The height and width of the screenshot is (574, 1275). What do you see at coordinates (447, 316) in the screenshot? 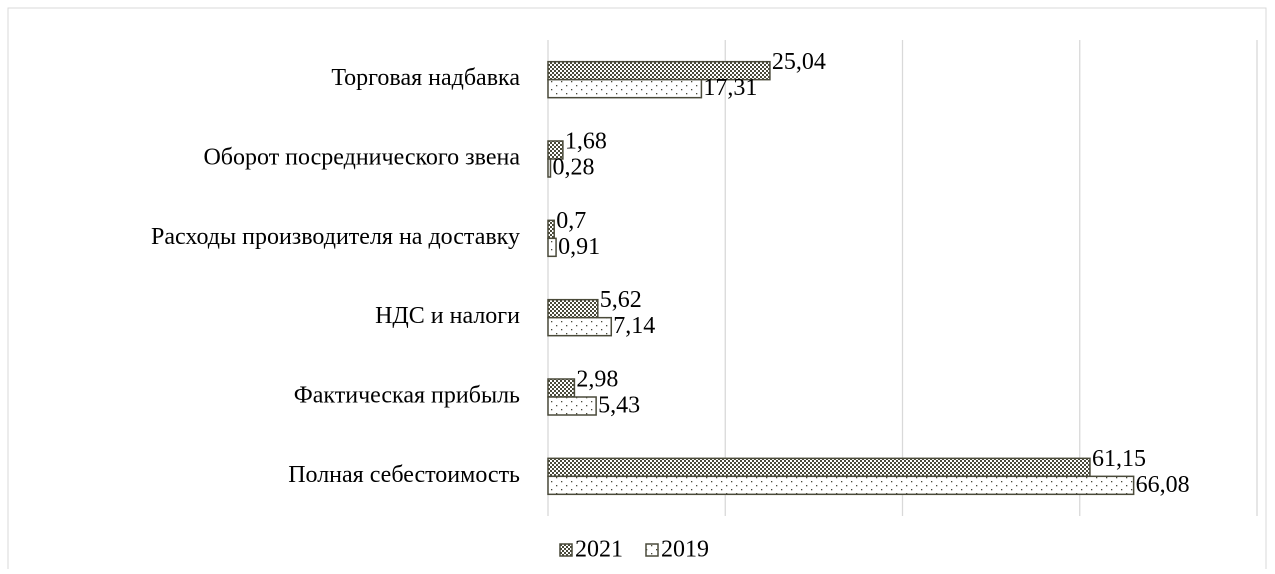
I see `y-tick-label: НДС и налоги` at bounding box center [447, 316].